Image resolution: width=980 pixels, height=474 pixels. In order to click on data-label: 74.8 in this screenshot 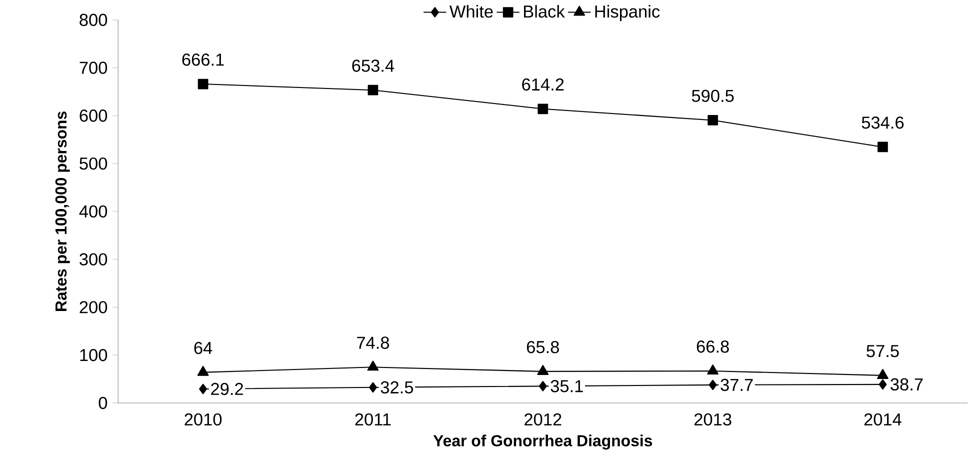, I will do `click(373, 342)`.